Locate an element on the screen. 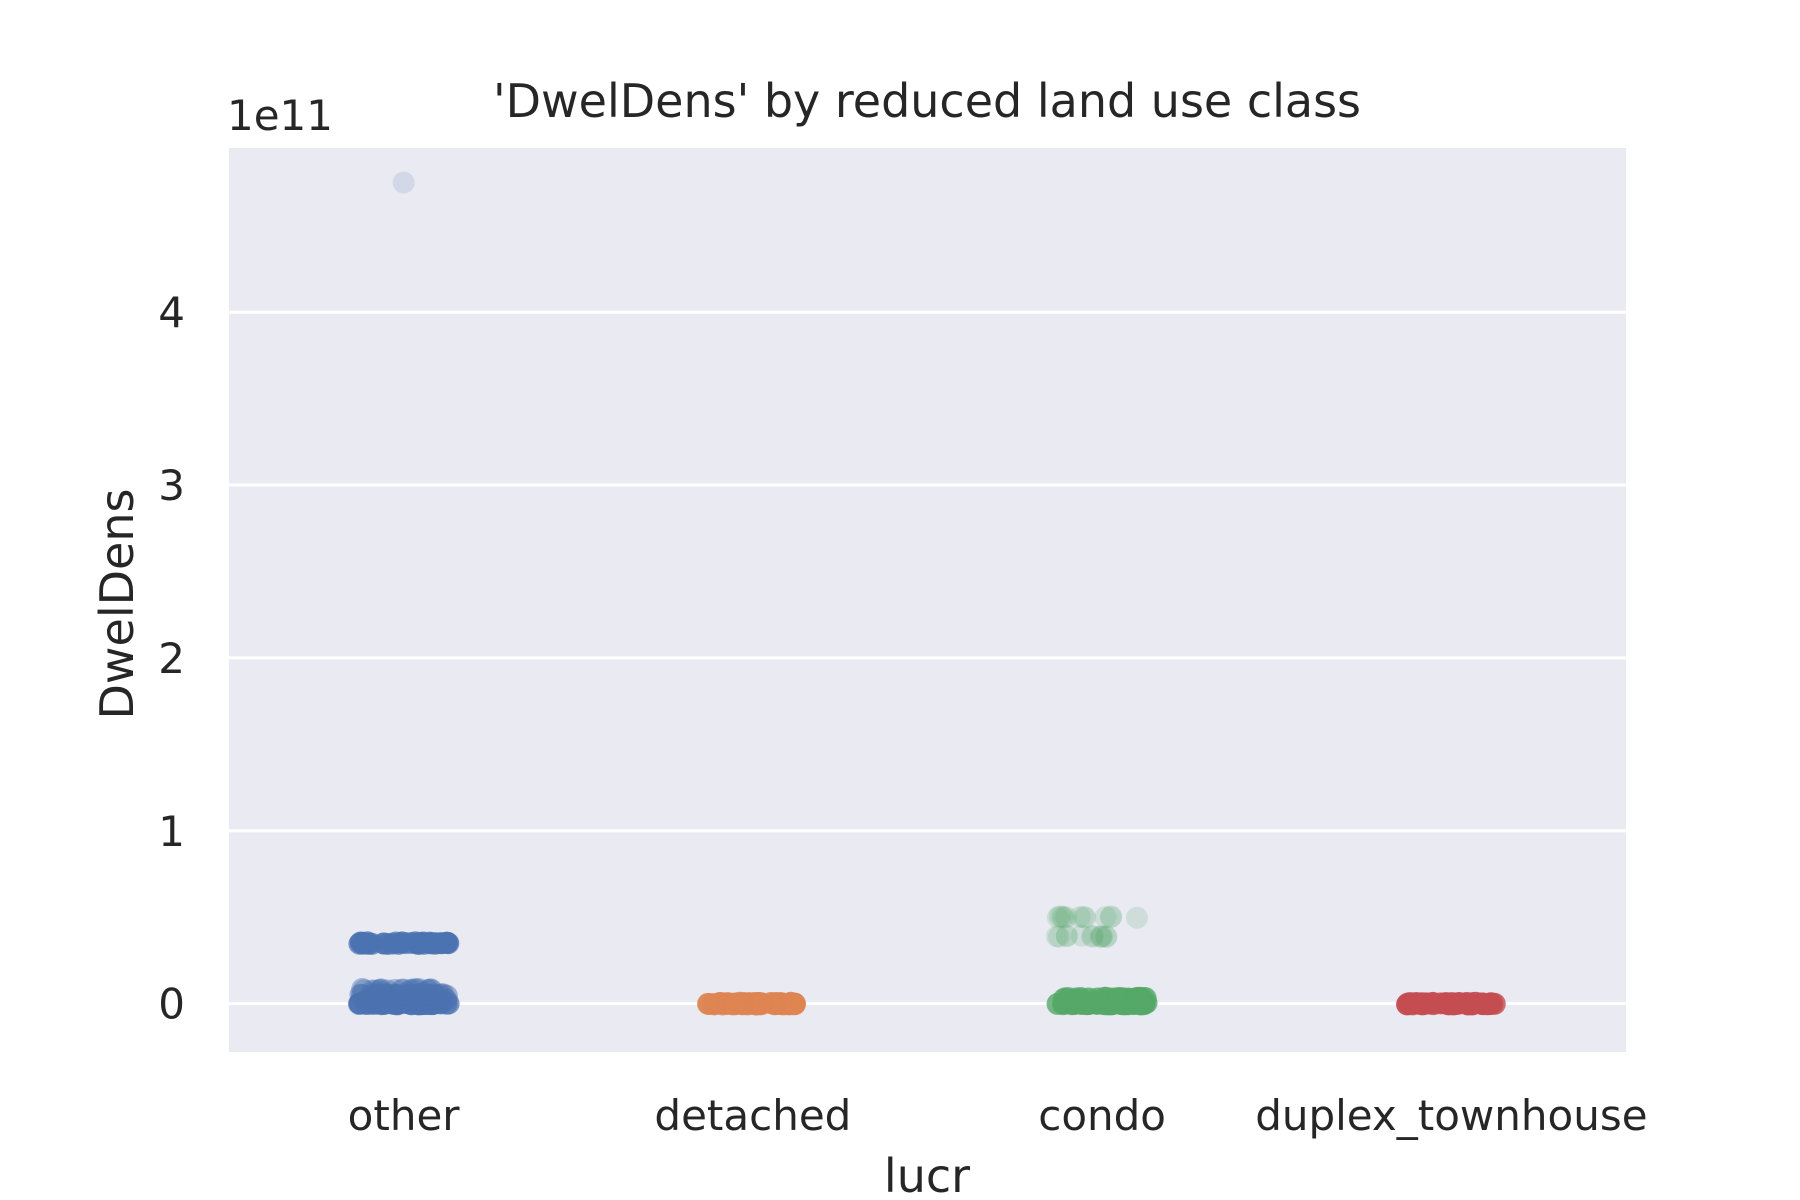 Image resolution: width=1800 pixels, height=1200 pixels. x-tick-label-condo: condo is located at coordinates (1102, 1115).